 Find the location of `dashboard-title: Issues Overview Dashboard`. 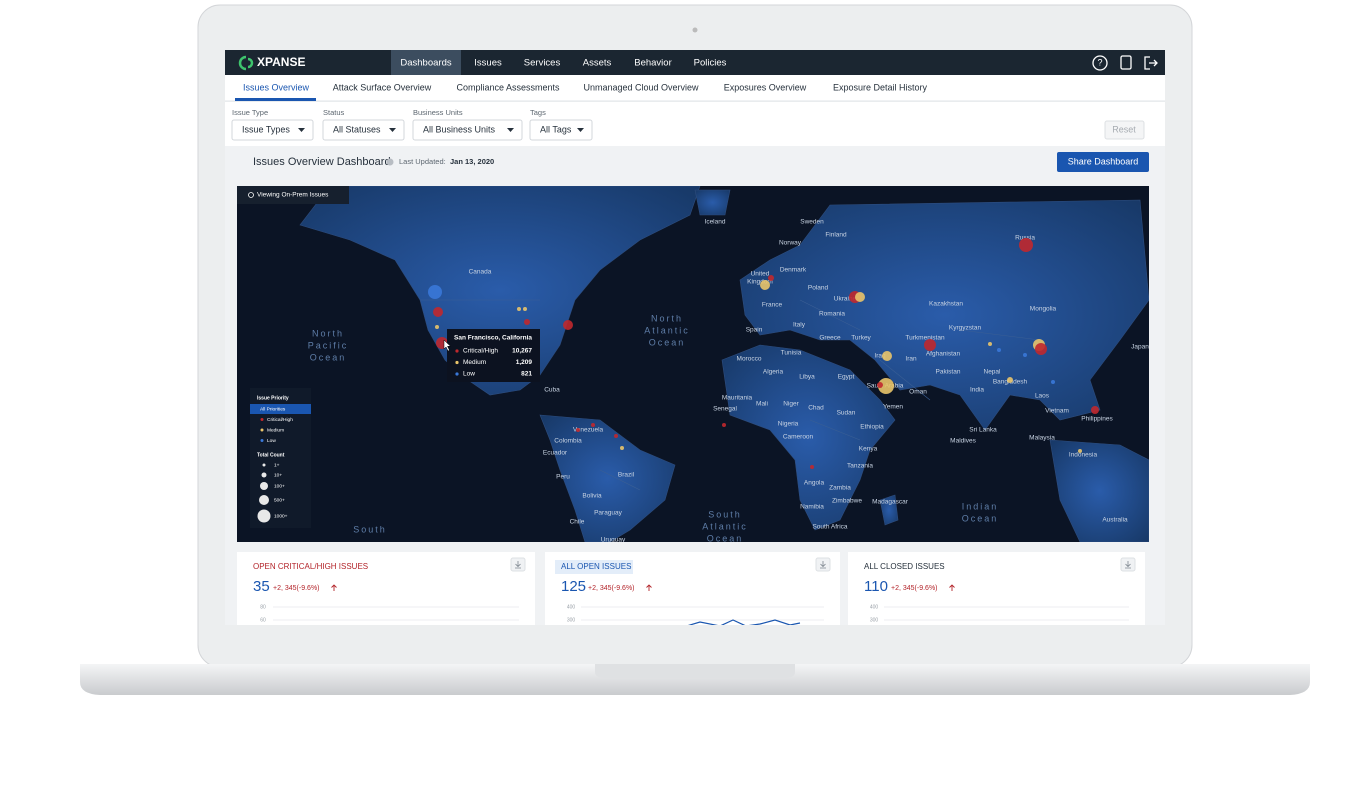

dashboard-title: Issues Overview Dashboard is located at coordinates (322, 162).